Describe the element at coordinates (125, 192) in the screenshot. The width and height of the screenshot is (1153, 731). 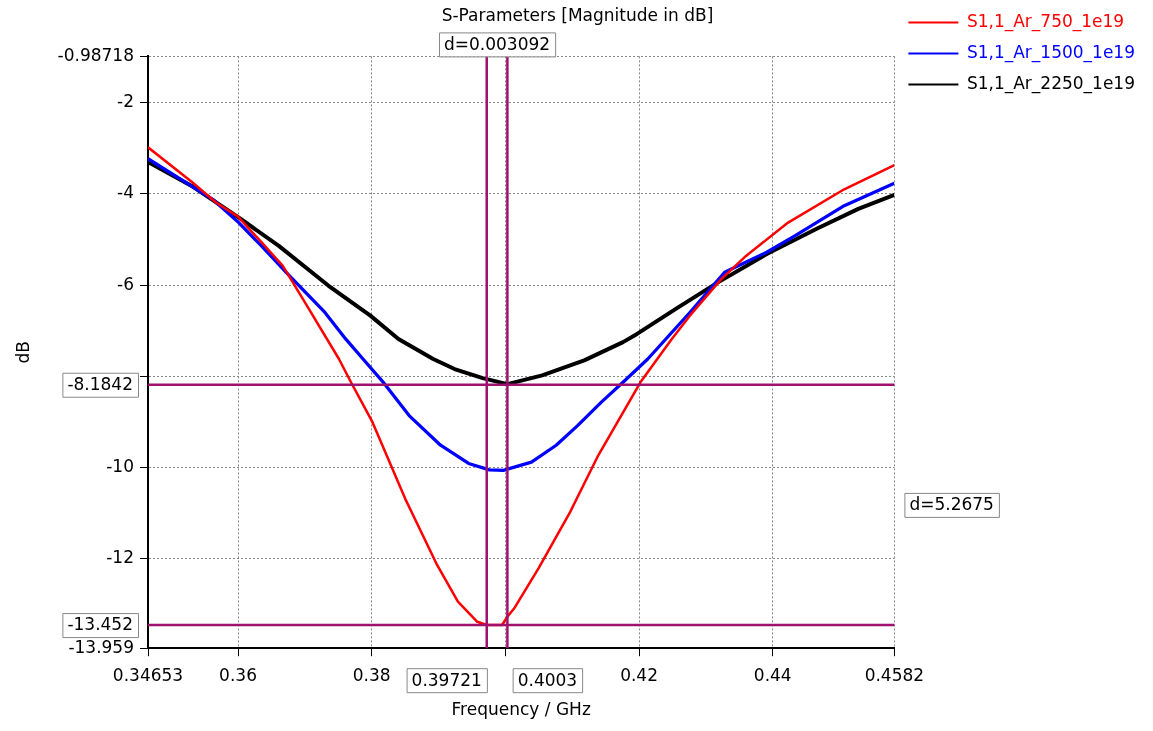
I see `y-tick-label: -4` at that location.